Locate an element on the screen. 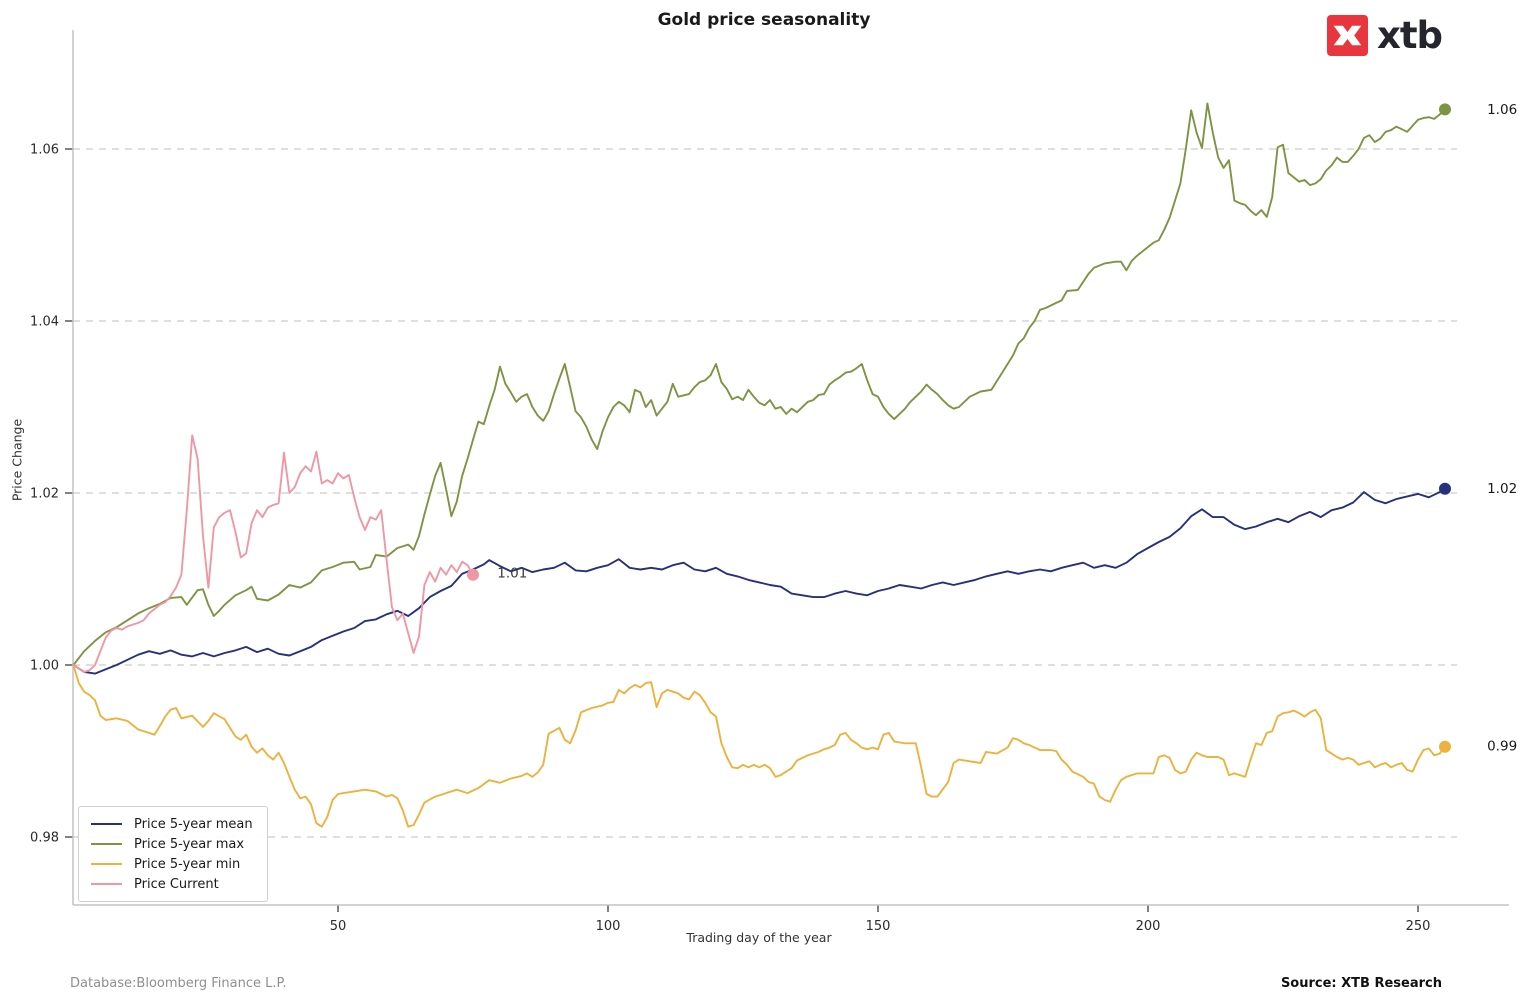 The width and height of the screenshot is (1527, 1006). end-dot-price-current is located at coordinates (473, 574).